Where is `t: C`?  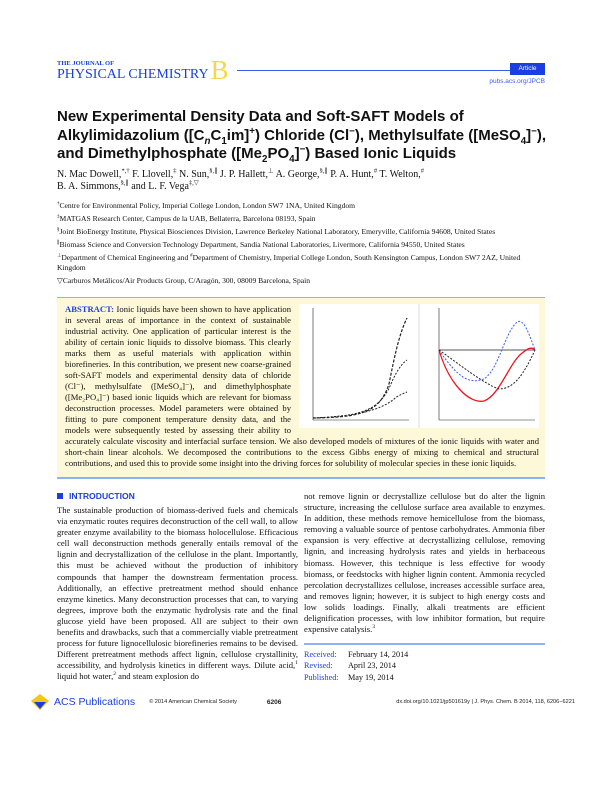 t: C is located at coordinates (216, 135).